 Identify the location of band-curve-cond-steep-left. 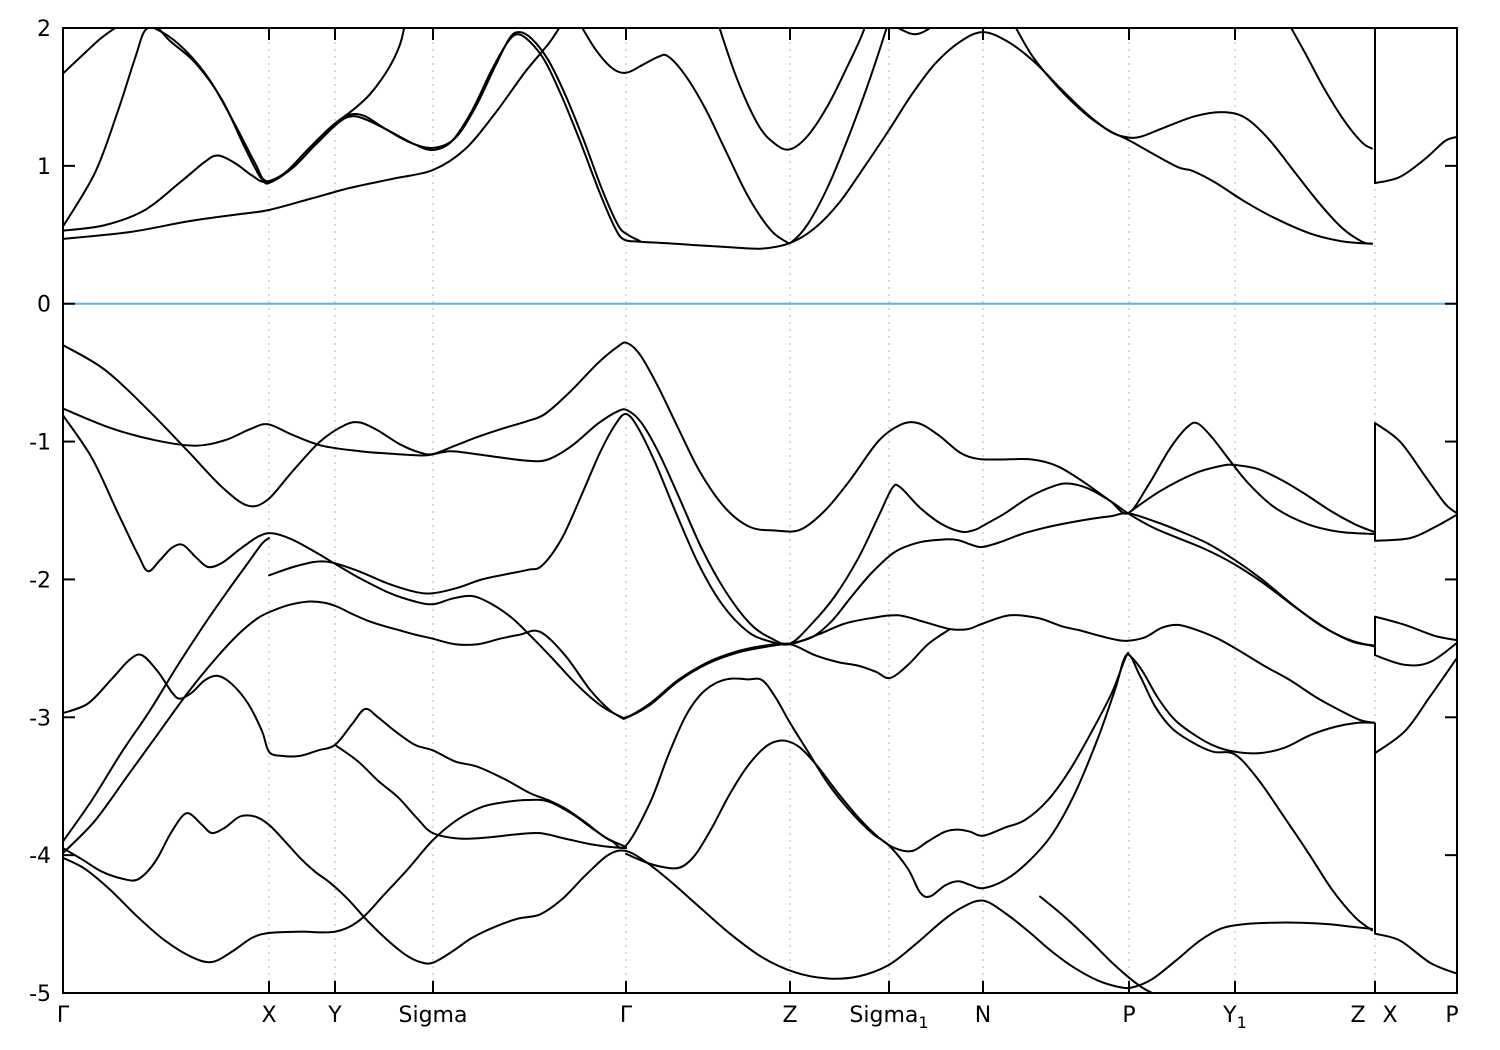
(234, 128).